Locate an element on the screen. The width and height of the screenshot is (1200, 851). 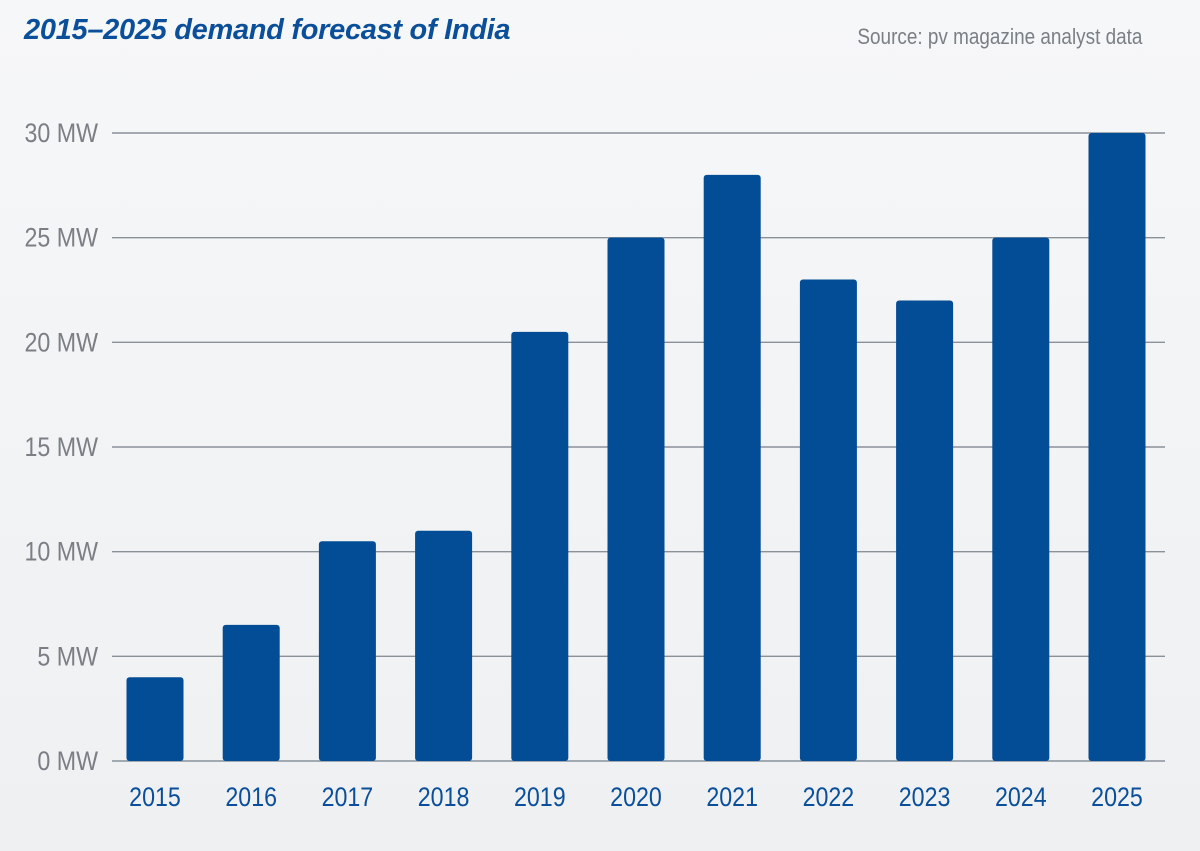
x-tick-label: 2020 is located at coordinates (636, 797).